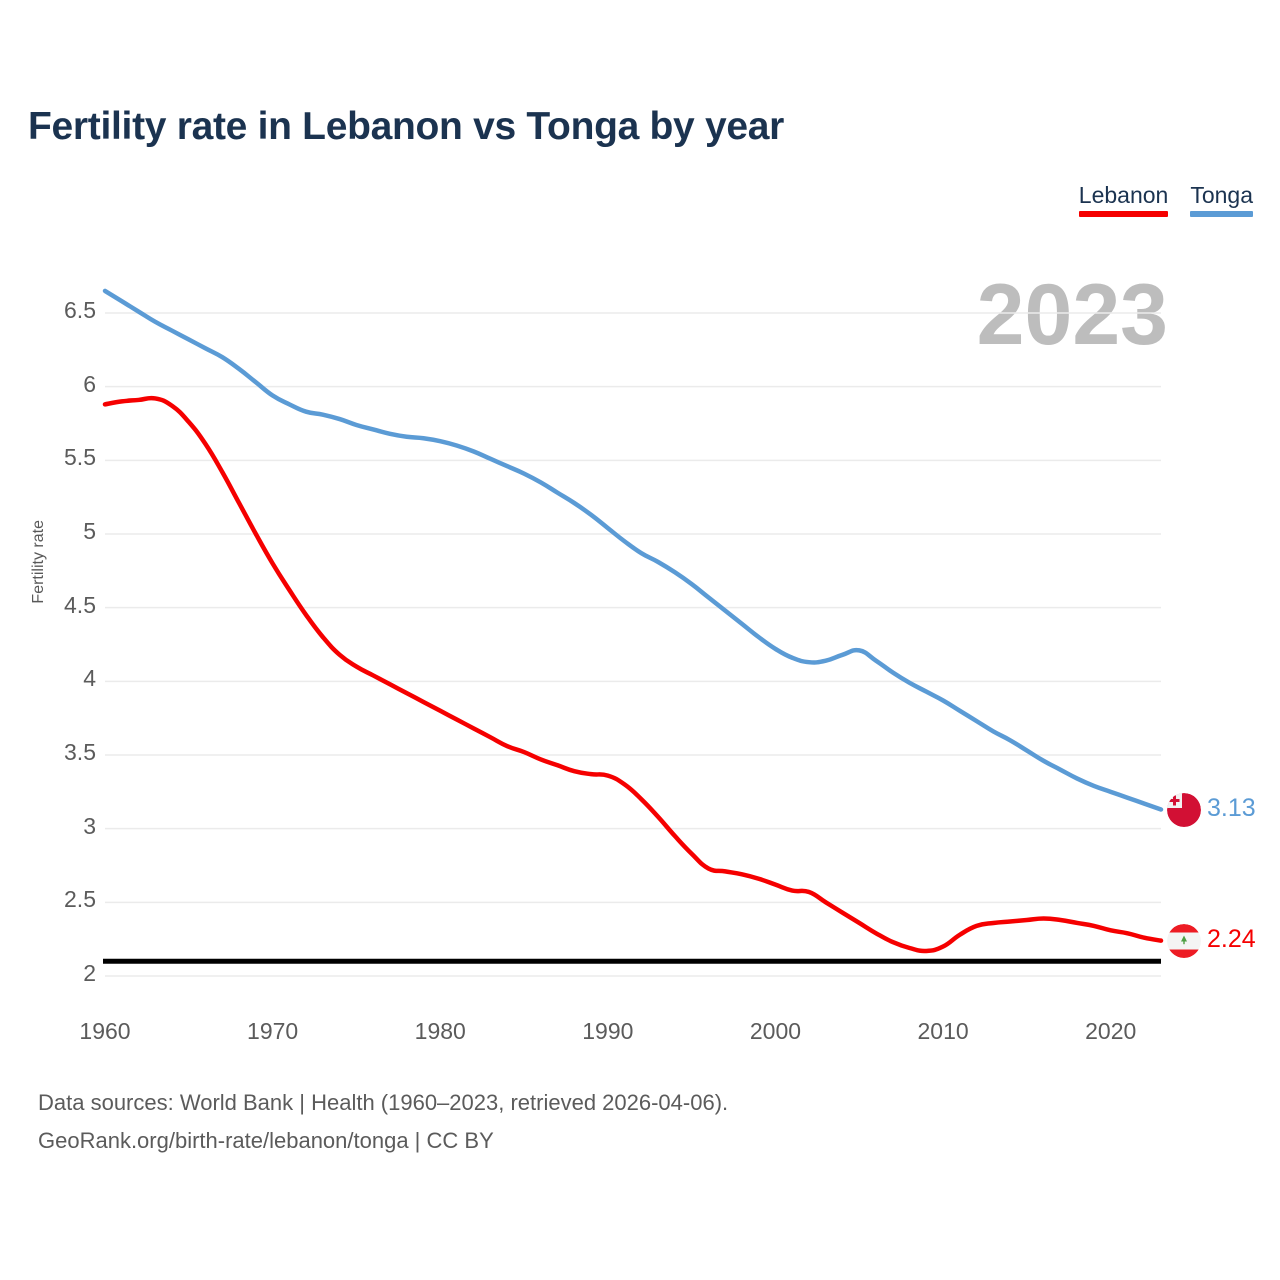 This screenshot has height=1280, width=1280. Describe the element at coordinates (1184, 940) in the screenshot. I see `lebanon-flag-icon` at that location.